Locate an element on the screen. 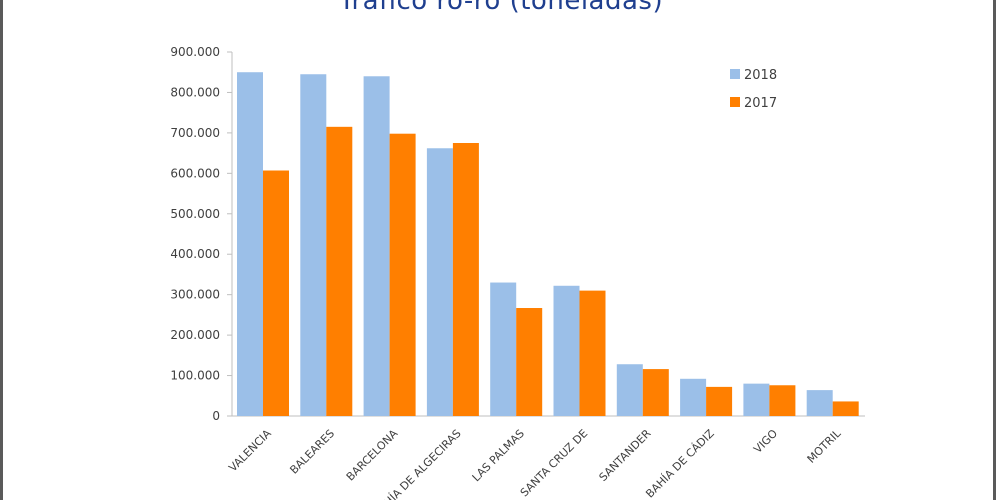 This screenshot has width=1000, height=500. y-tick-label: 600.000 is located at coordinates (195, 173).